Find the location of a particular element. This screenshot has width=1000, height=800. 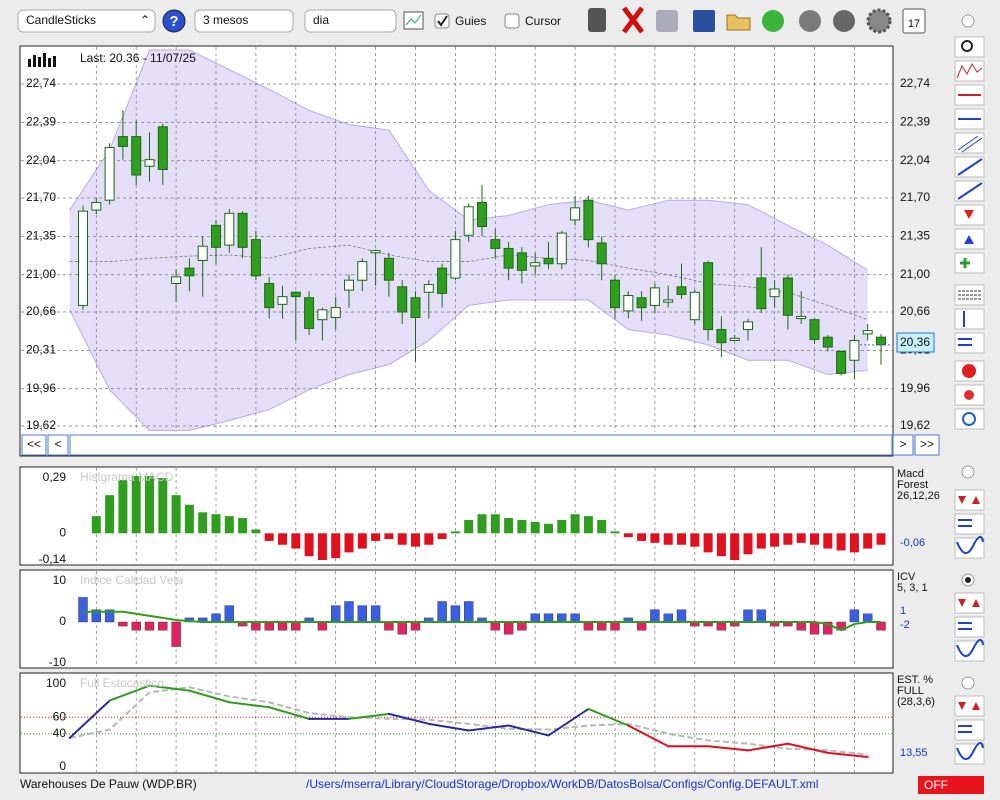

percent-button is located at coordinates (969, 343).